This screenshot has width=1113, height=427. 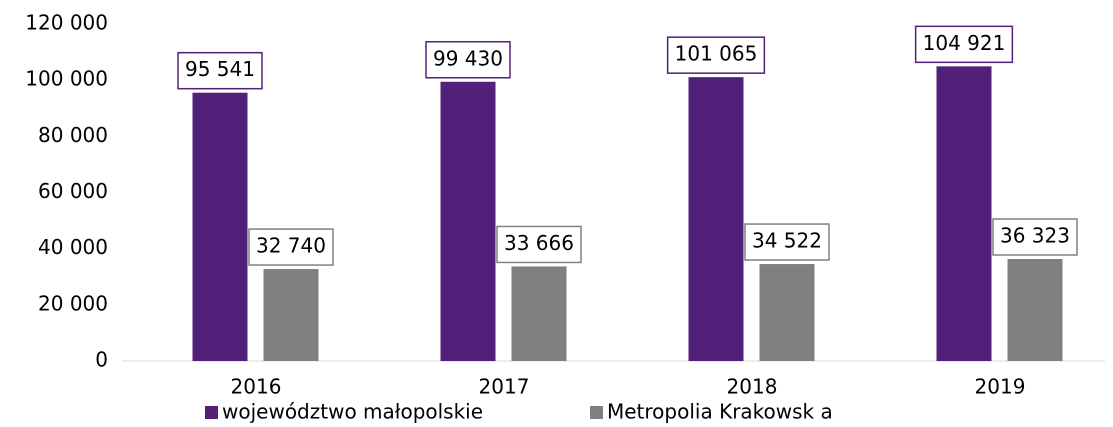 I want to click on data-label: 95 541, so click(x=220, y=69).